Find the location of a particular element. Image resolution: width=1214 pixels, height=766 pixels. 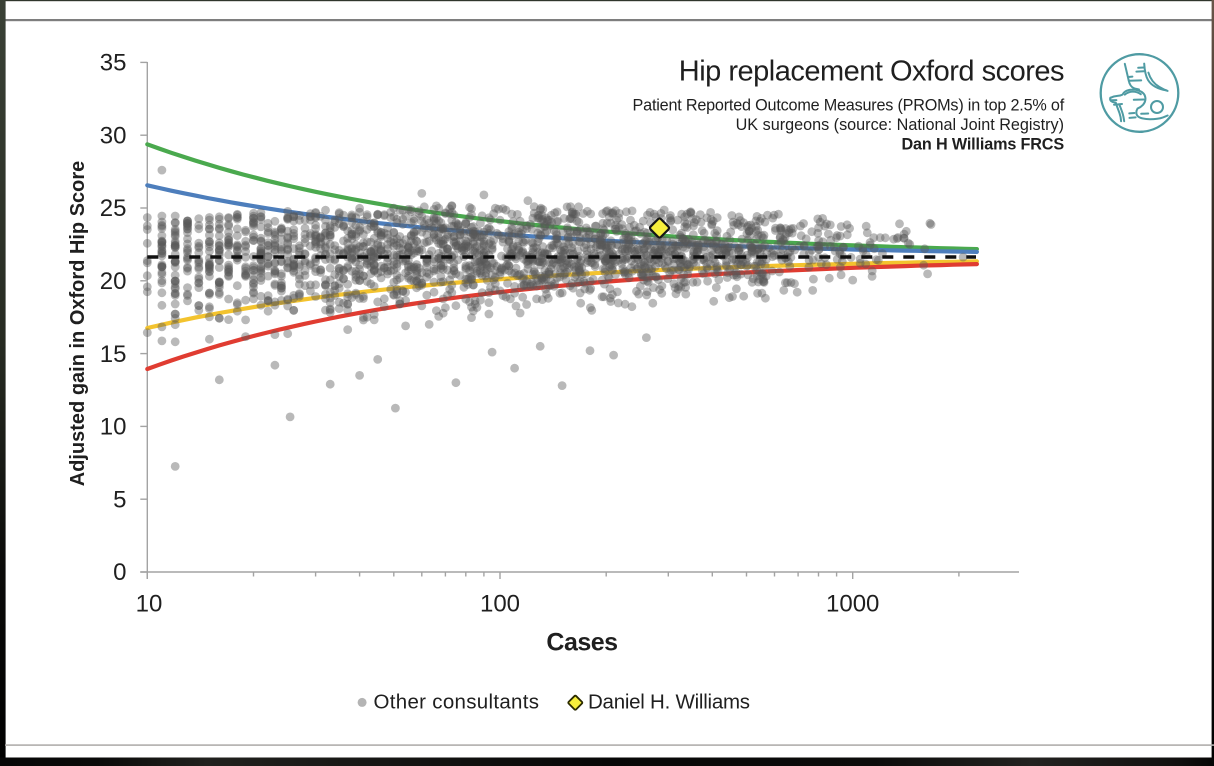

svg-text: Dan H Williams FRCS is located at coordinates (982, 145).